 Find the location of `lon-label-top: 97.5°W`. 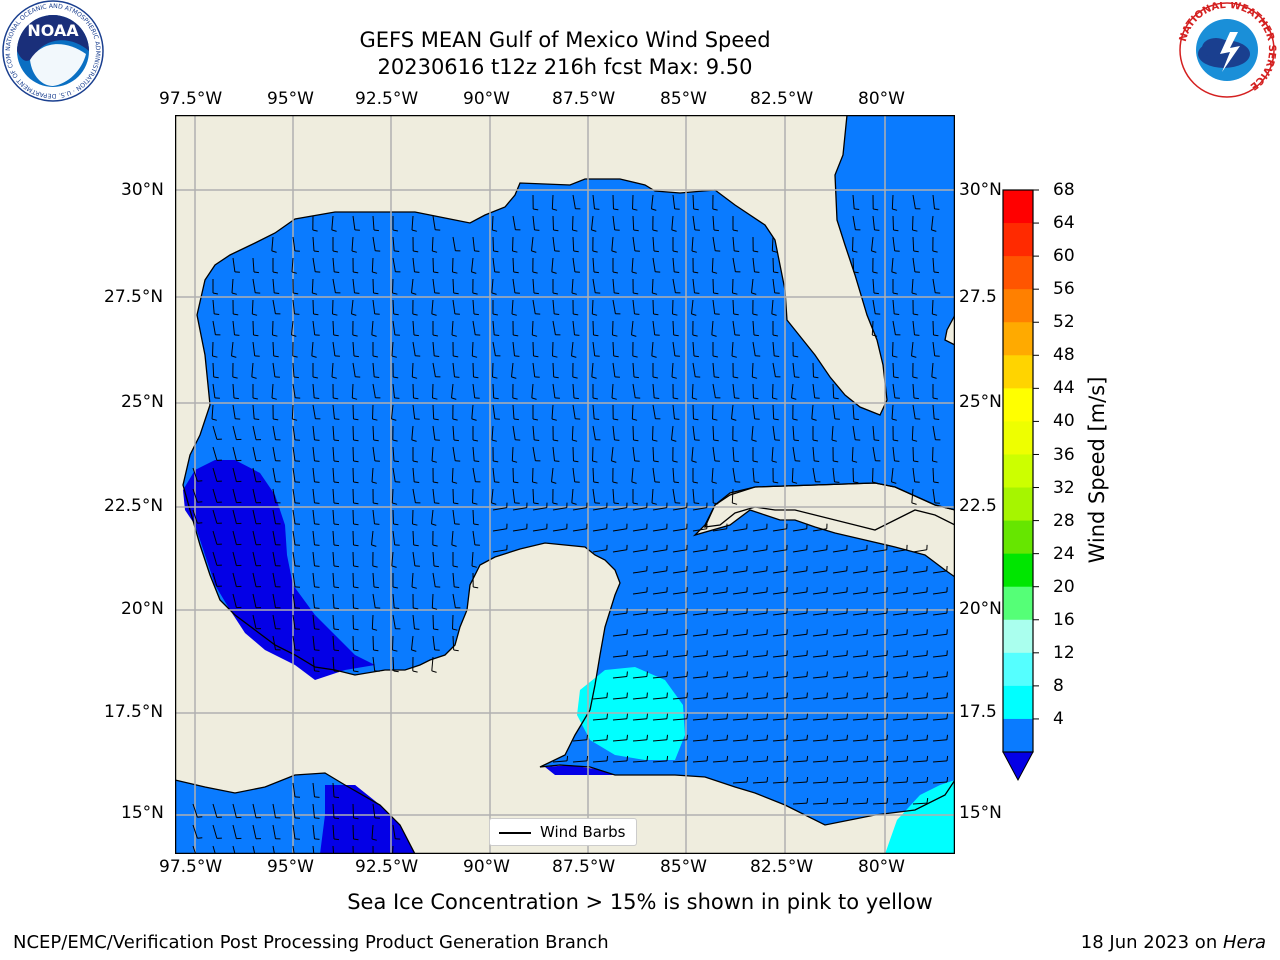

lon-label-top: 97.5°W is located at coordinates (191, 99).